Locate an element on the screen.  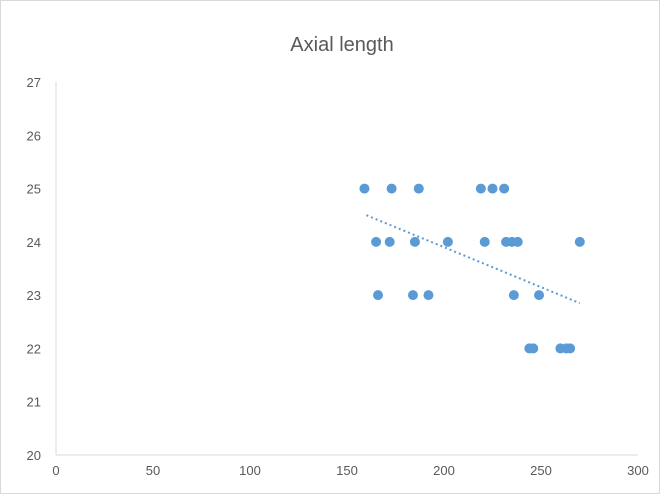
y-tick-label: 25 is located at coordinates (34, 189).